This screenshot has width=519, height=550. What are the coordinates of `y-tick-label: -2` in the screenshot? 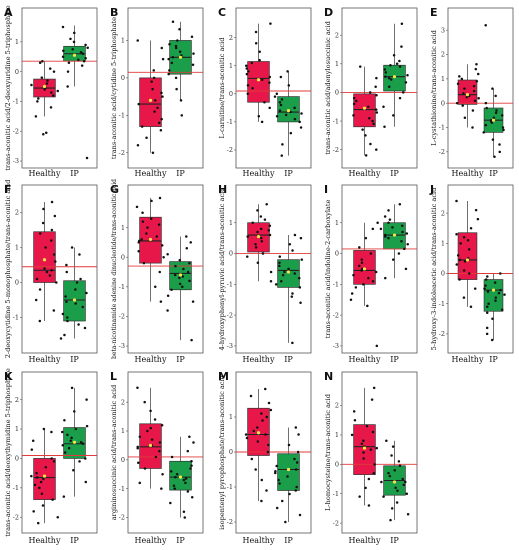 It's located at (16, 131).